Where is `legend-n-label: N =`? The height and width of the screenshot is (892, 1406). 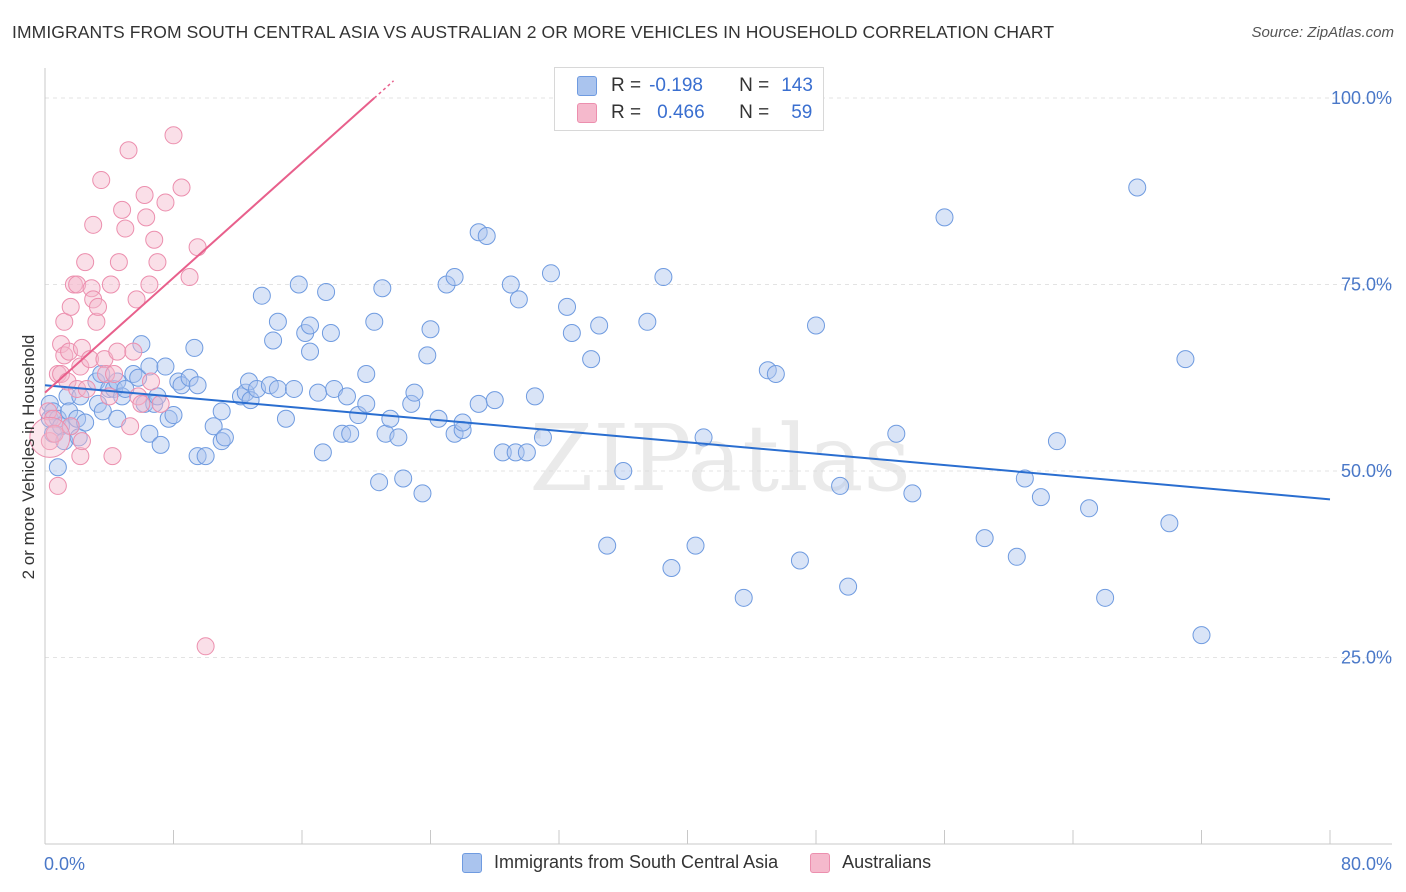 legend-n-label: N = is located at coordinates (754, 112).